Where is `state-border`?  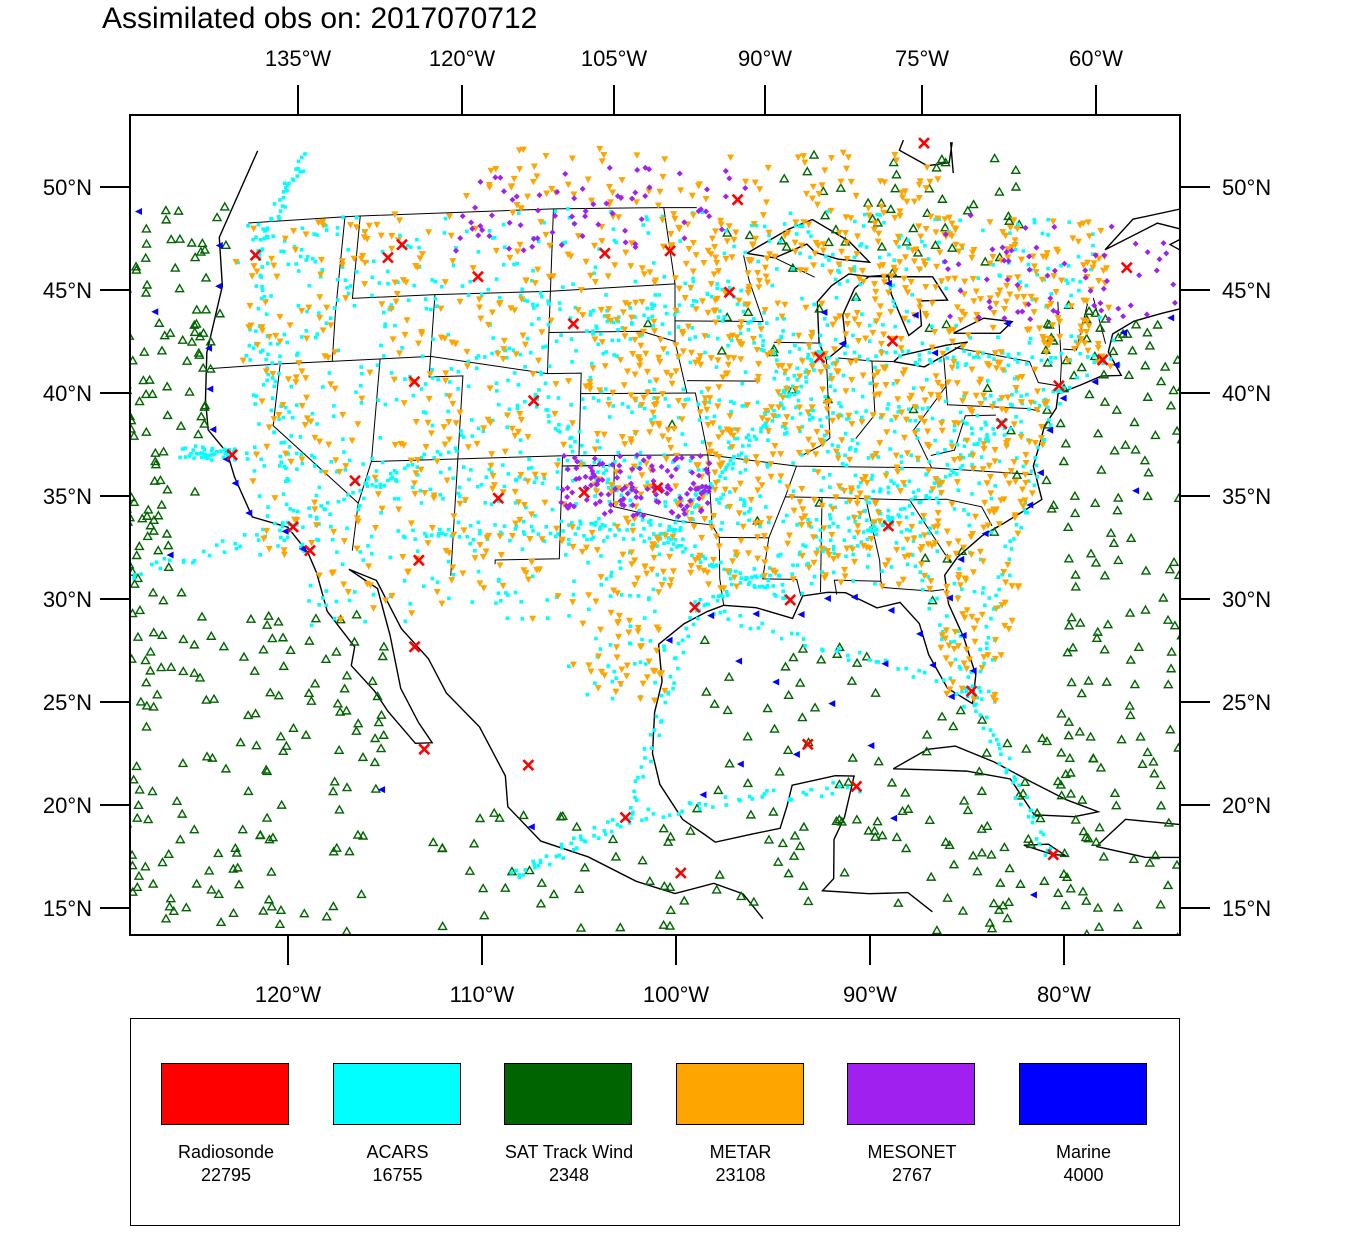 state-border is located at coordinates (529, 510).